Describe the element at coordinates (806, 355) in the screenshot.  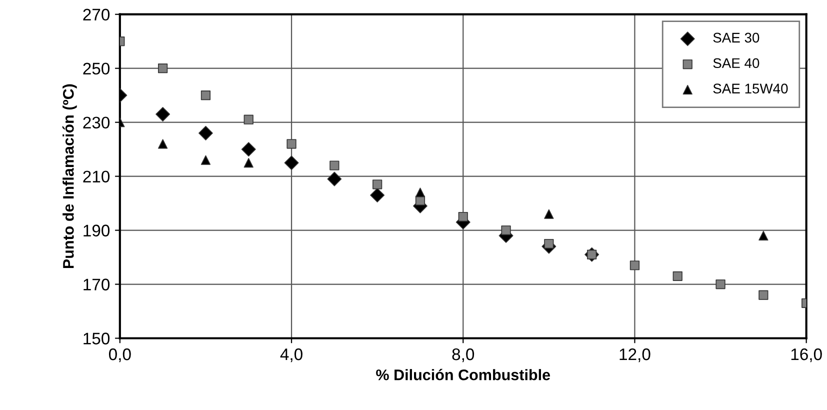
I see `x-tick-label: 16,0` at that location.